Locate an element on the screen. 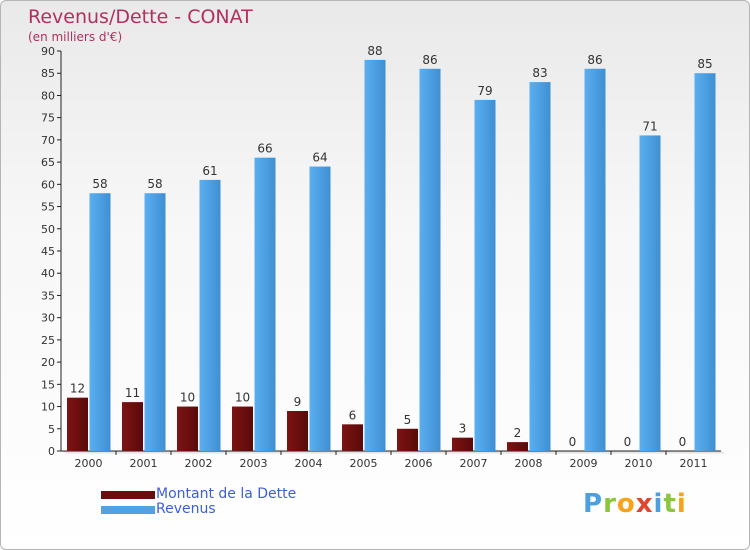  y-tick-label: 60 is located at coordinates (48, 184).